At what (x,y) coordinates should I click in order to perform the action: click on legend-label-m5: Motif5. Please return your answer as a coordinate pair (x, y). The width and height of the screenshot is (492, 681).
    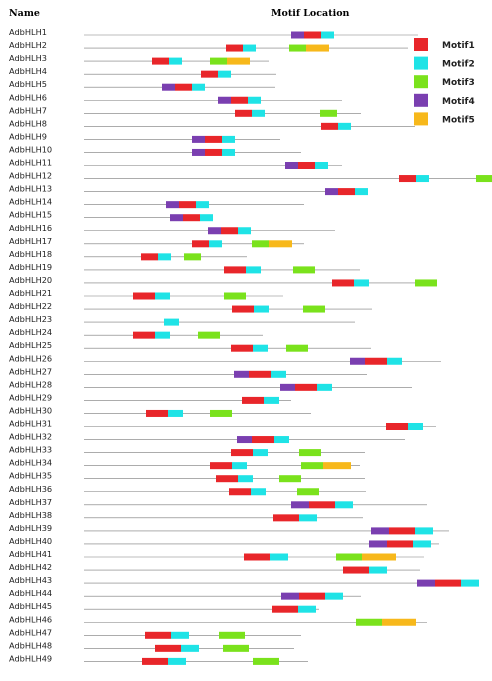
    Looking at the image, I should click on (458, 120).